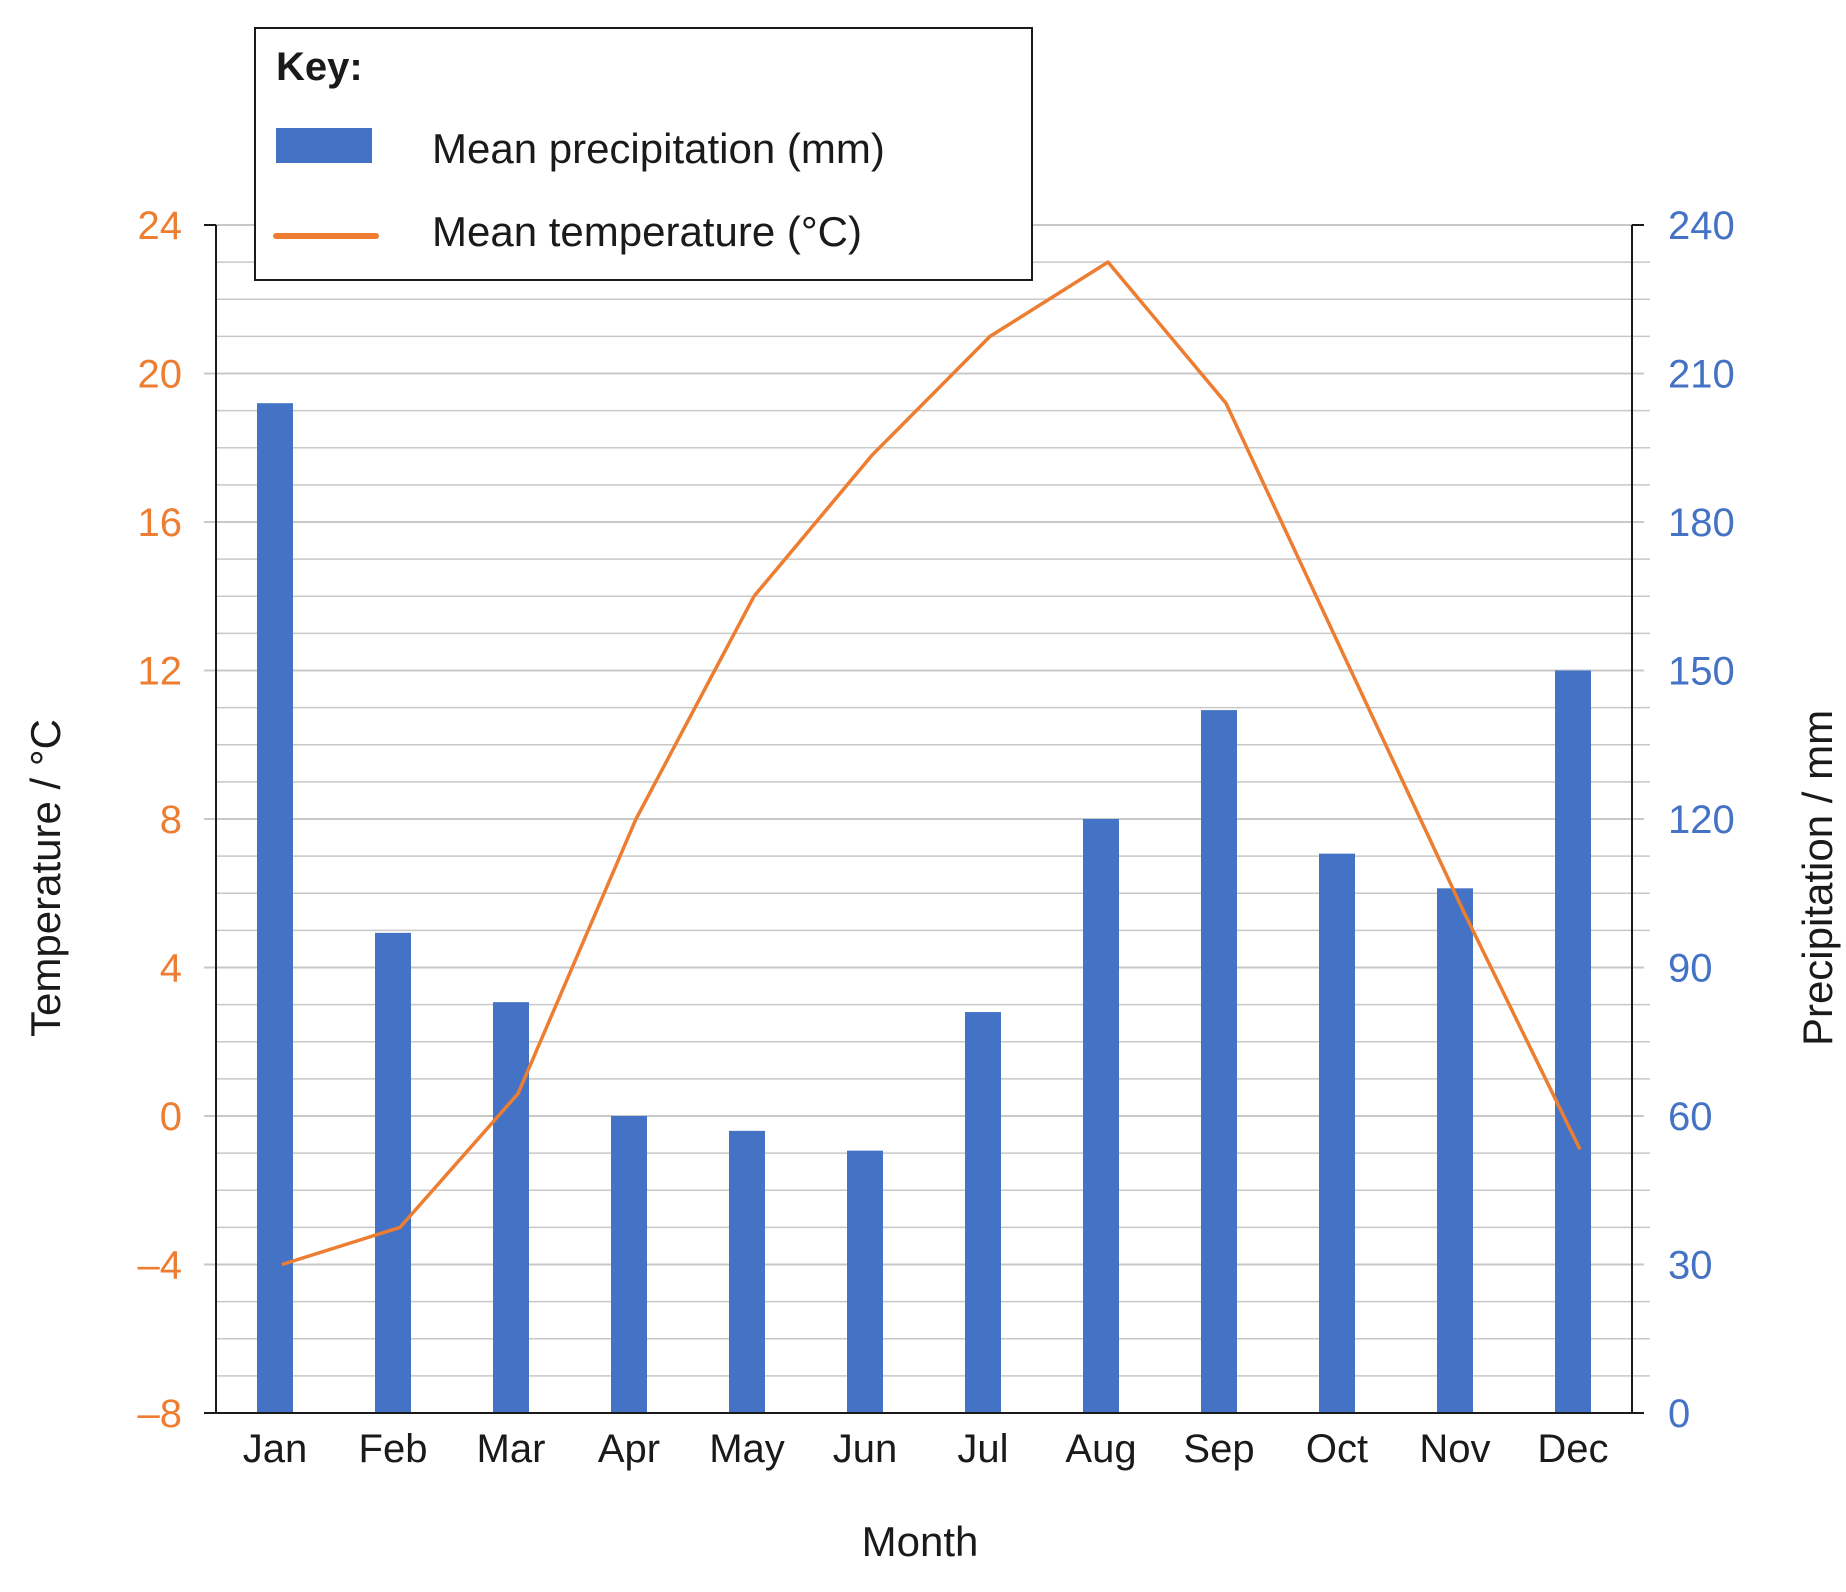  Describe the element at coordinates (160, 1266) in the screenshot. I see `left-tick-label: –4` at that location.